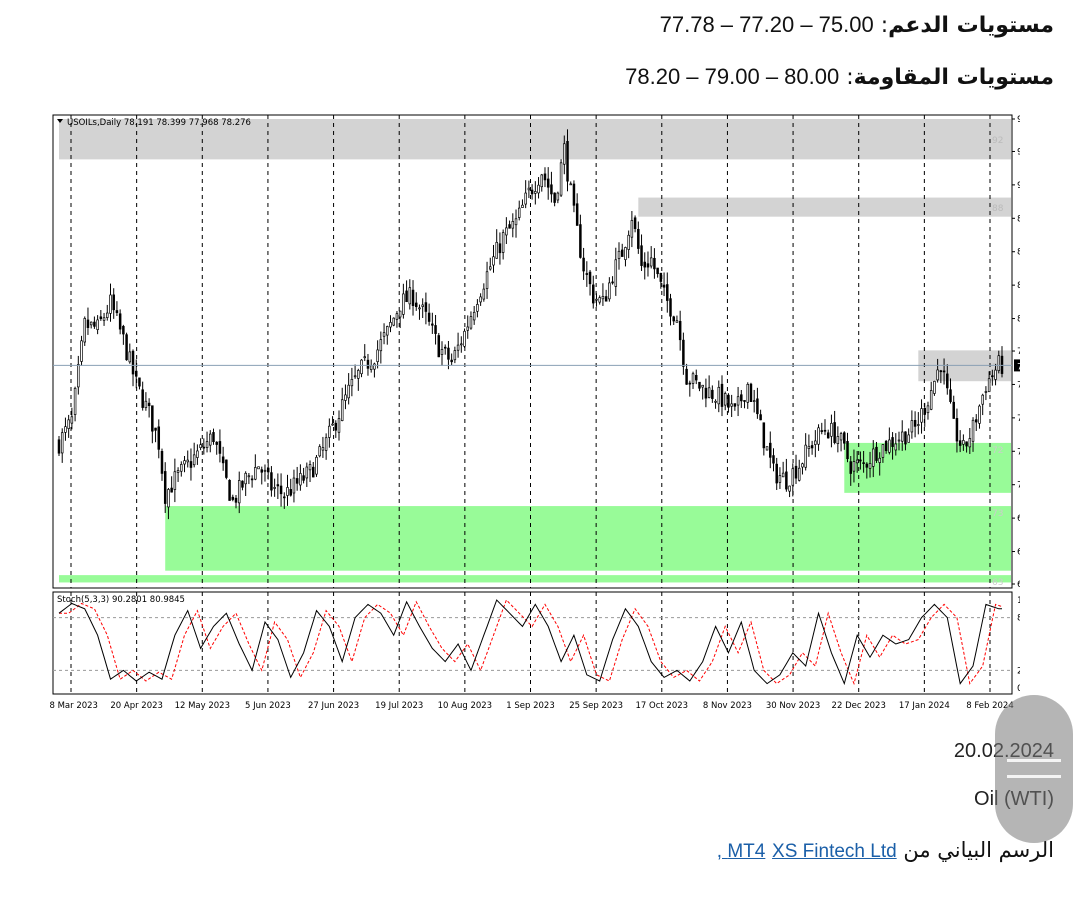  What do you see at coordinates (121, 600) in the screenshot?
I see `stoch-label: Stoch(5,3,3) 90.2801 80.9845` at bounding box center [121, 600].